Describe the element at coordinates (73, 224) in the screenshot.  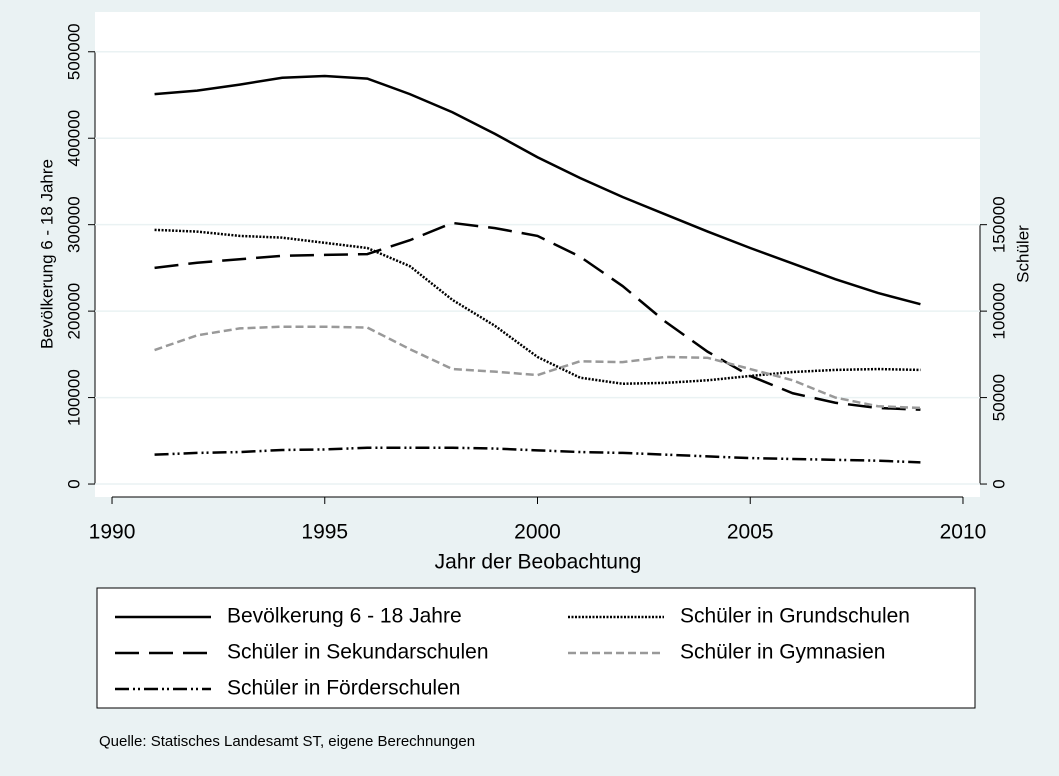
I see `y-tick-label: 300000` at that location.